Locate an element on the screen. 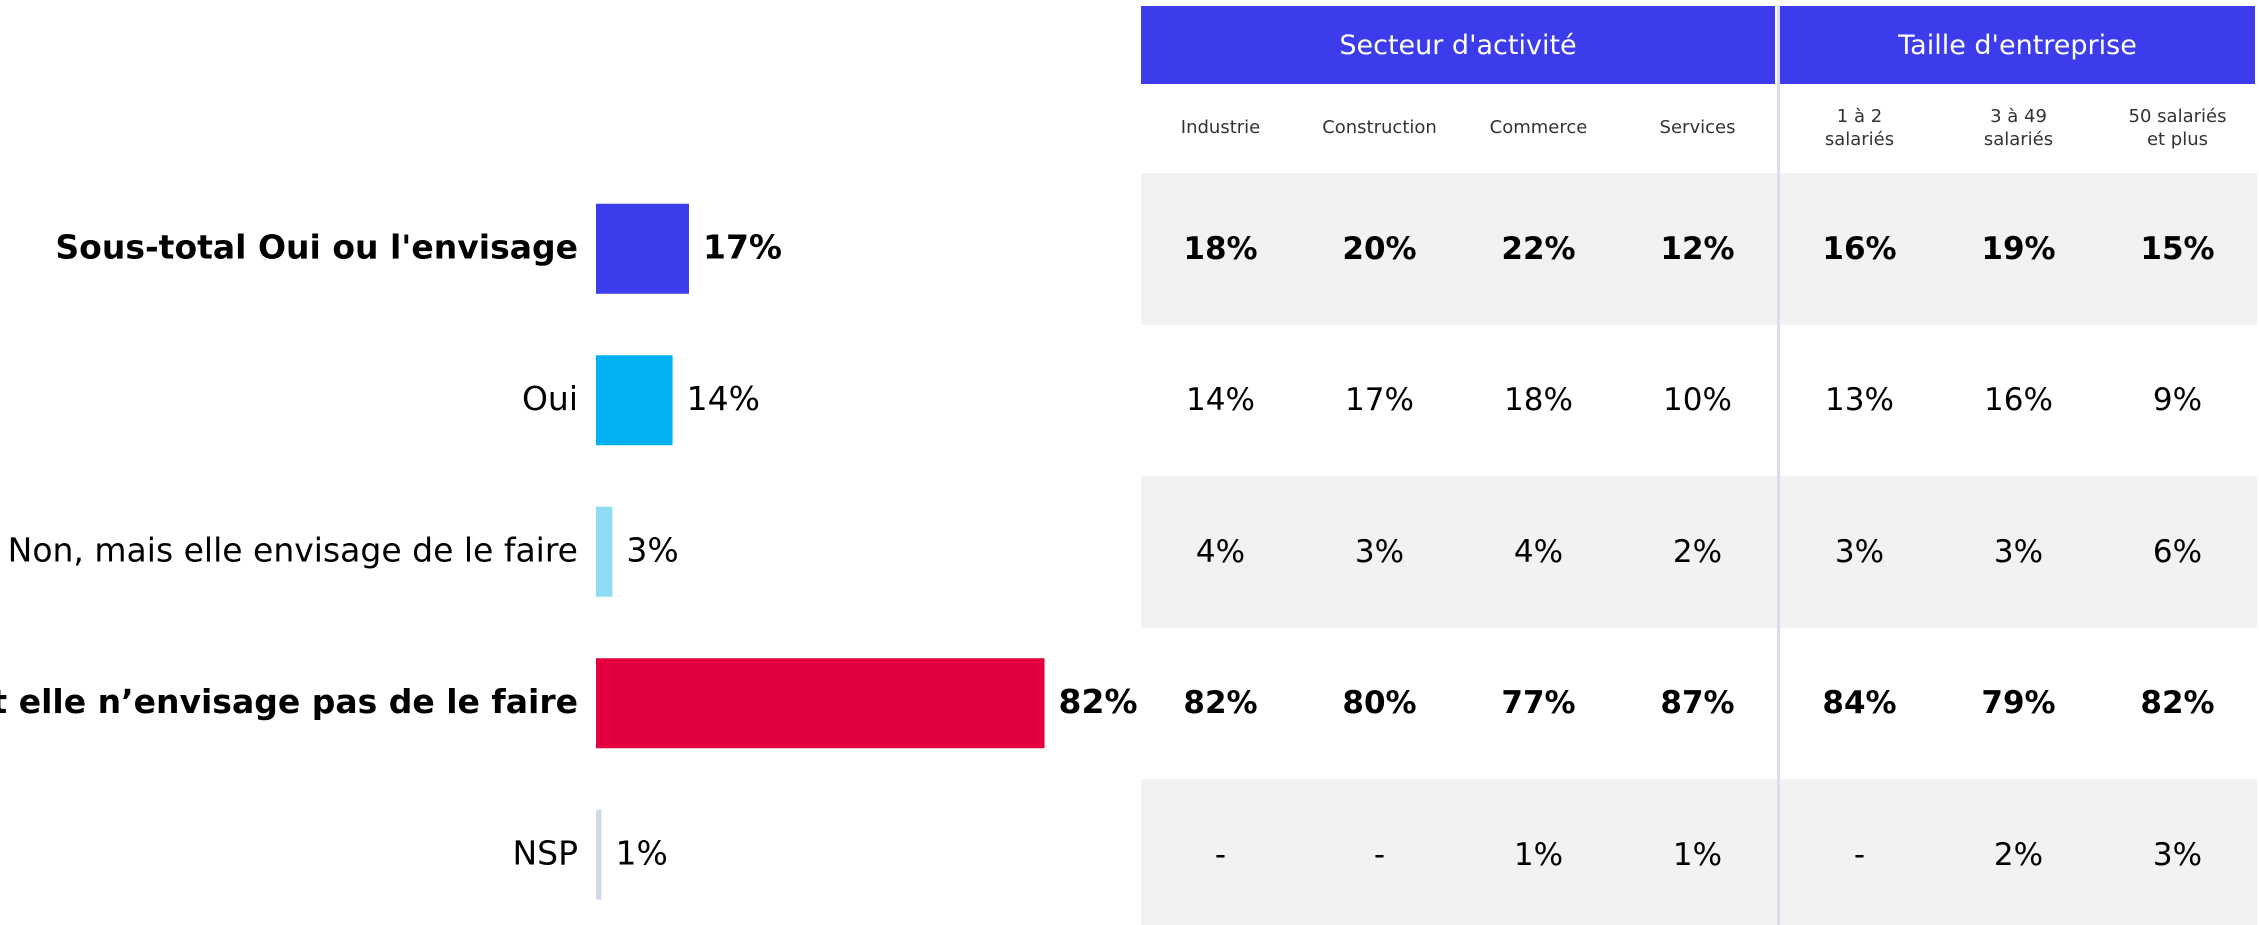  column-header: 3 à 49 salariés is located at coordinates (2018, 128).